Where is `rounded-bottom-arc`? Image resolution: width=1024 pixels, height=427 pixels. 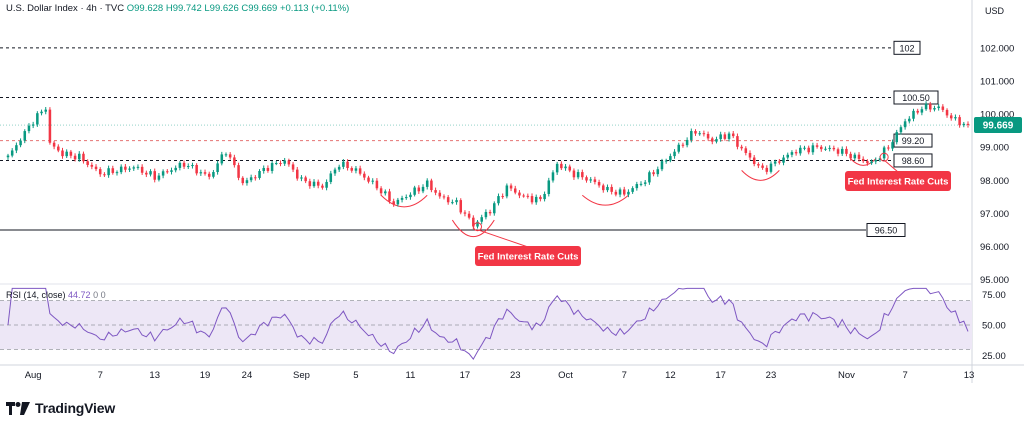 rounded-bottom-arc is located at coordinates (605, 200).